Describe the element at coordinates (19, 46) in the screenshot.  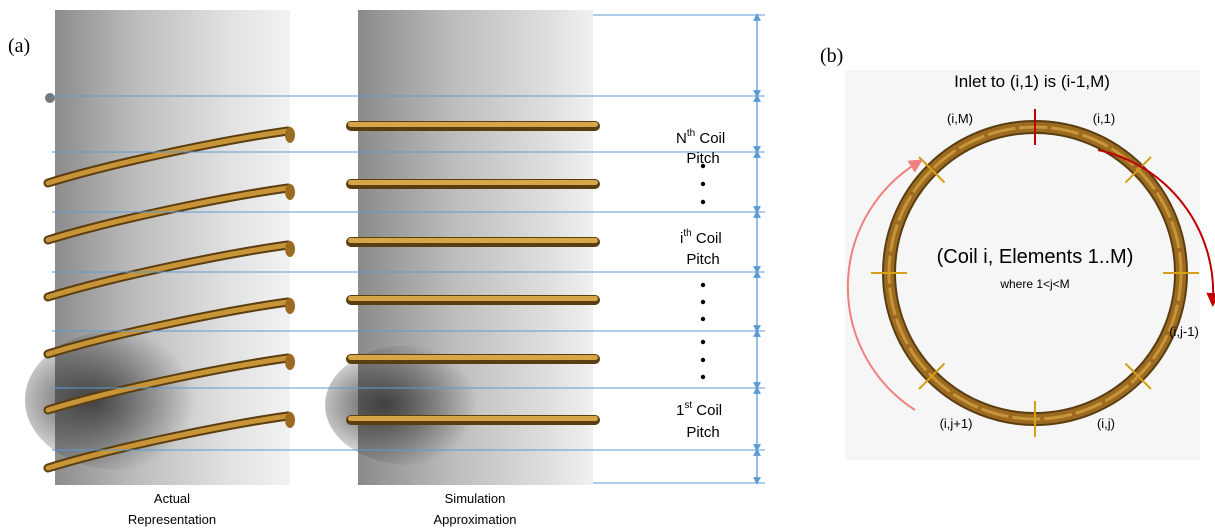
I see `panel-a-label: (a)` at that location.